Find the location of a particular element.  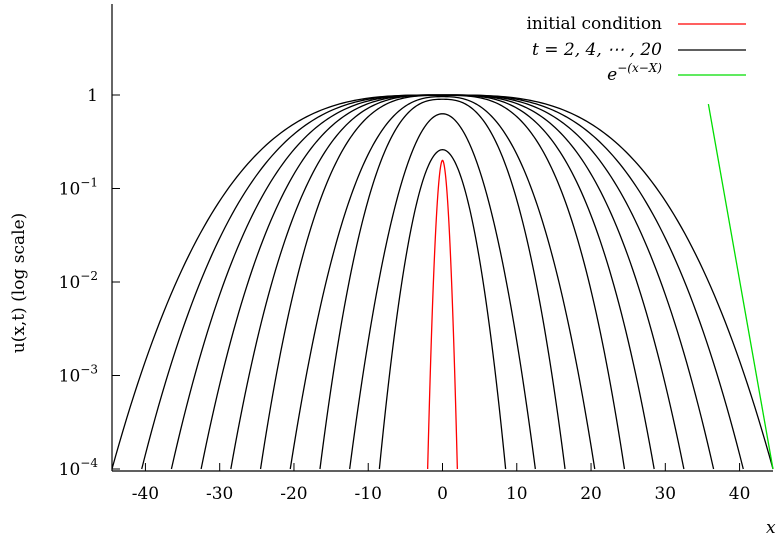

legend: initial condition t = 2, 4, ⋯ , 20e−(x−X) is located at coordinates (636, 49).